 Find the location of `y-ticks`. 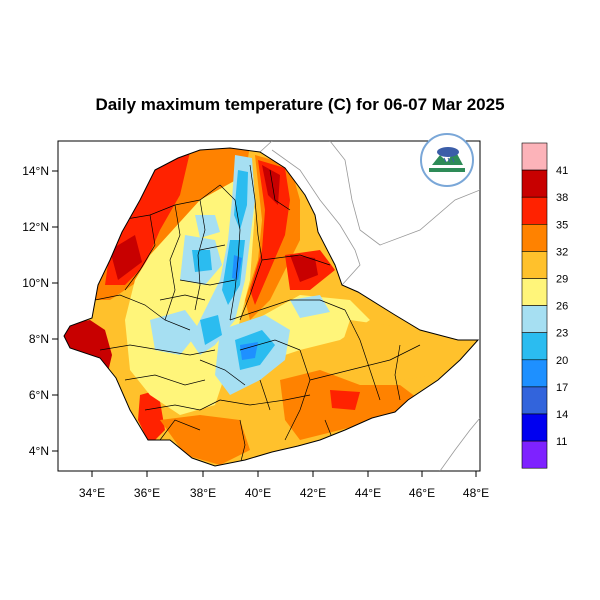

y-ticks is located at coordinates (55, 311).